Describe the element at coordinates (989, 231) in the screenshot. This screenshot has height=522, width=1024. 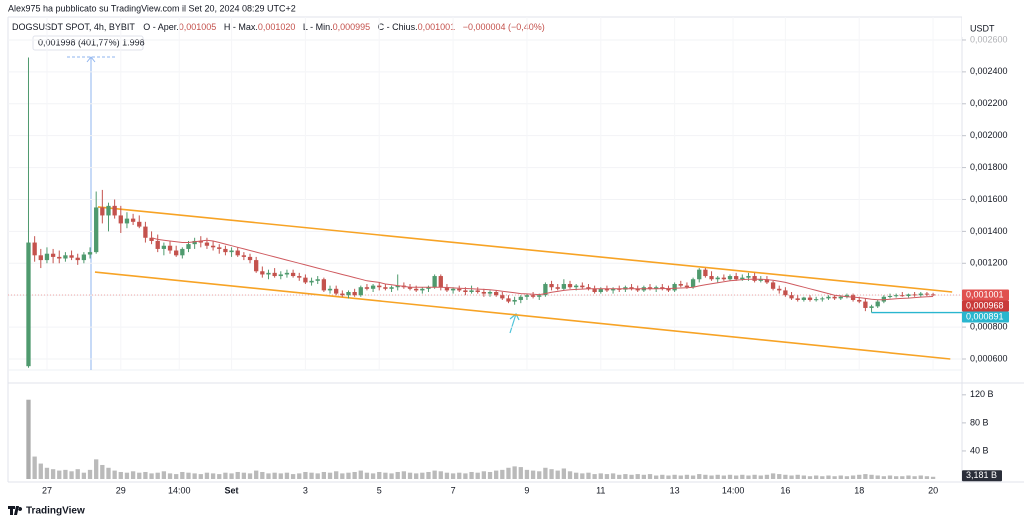
I see `y-tick-label: 0,001400` at that location.